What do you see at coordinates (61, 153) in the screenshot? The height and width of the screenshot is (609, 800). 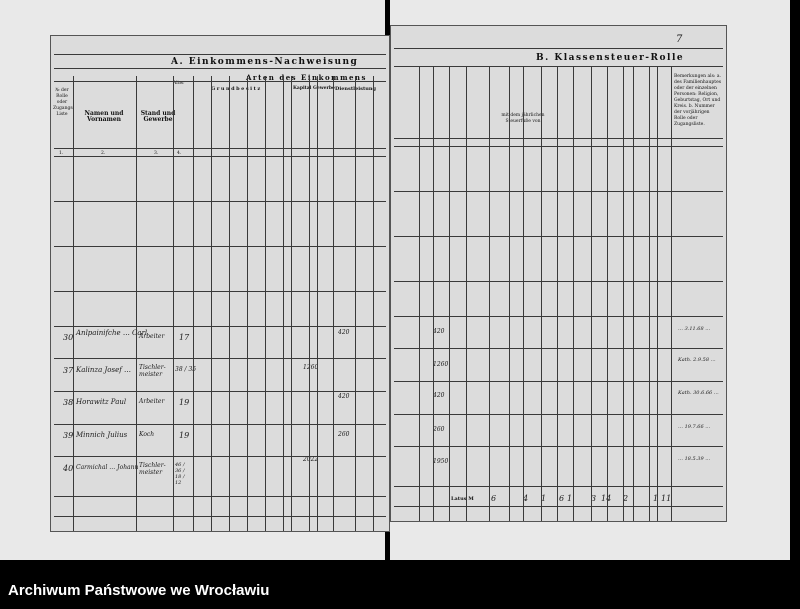 I see `col-number-1: 1.` at bounding box center [61, 153].